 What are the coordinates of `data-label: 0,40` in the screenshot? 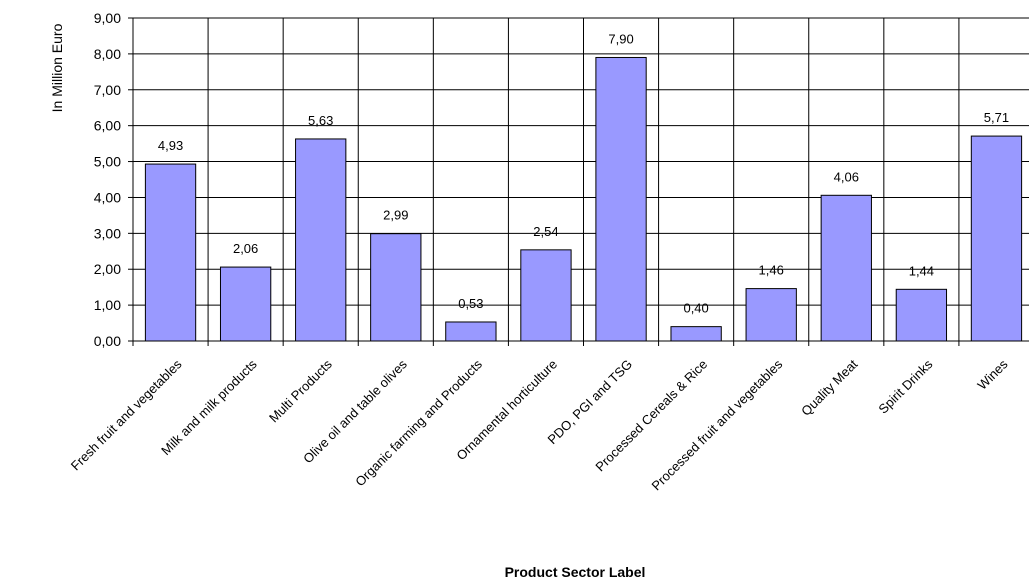 It's located at (695, 308).